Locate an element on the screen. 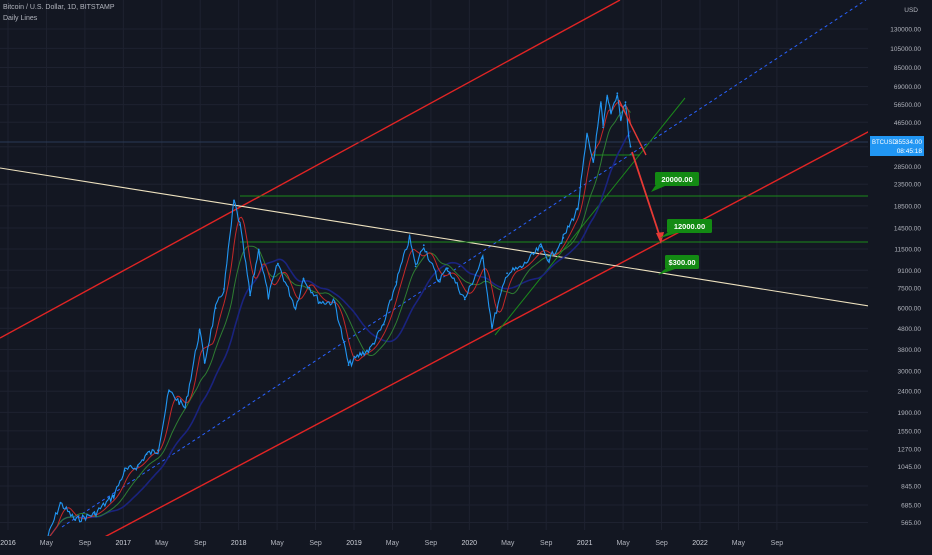  rising-support-line is located at coordinates (590, 216).